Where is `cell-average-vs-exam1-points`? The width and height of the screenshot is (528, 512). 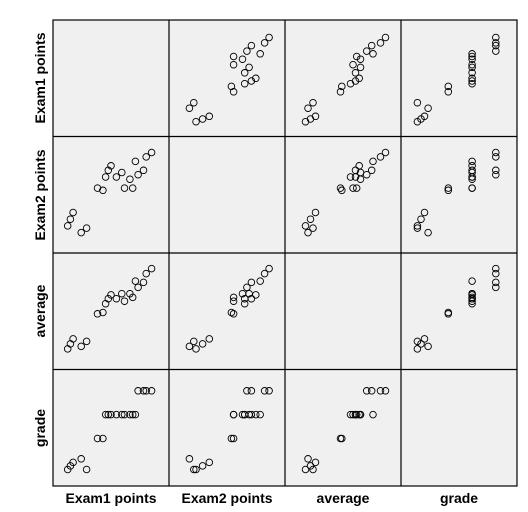
cell-average-vs-exam1-points is located at coordinates (111, 311).